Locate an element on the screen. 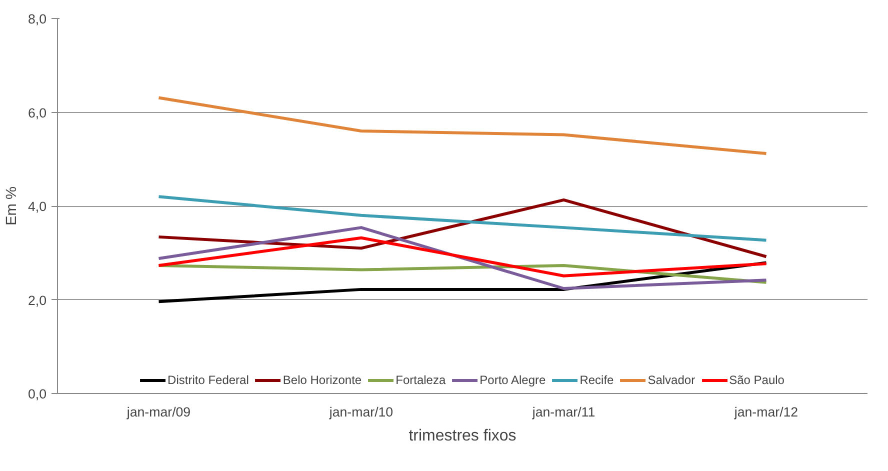 Image resolution: width=888 pixels, height=471 pixels. y-tick-label: 8,0 is located at coordinates (37, 19).